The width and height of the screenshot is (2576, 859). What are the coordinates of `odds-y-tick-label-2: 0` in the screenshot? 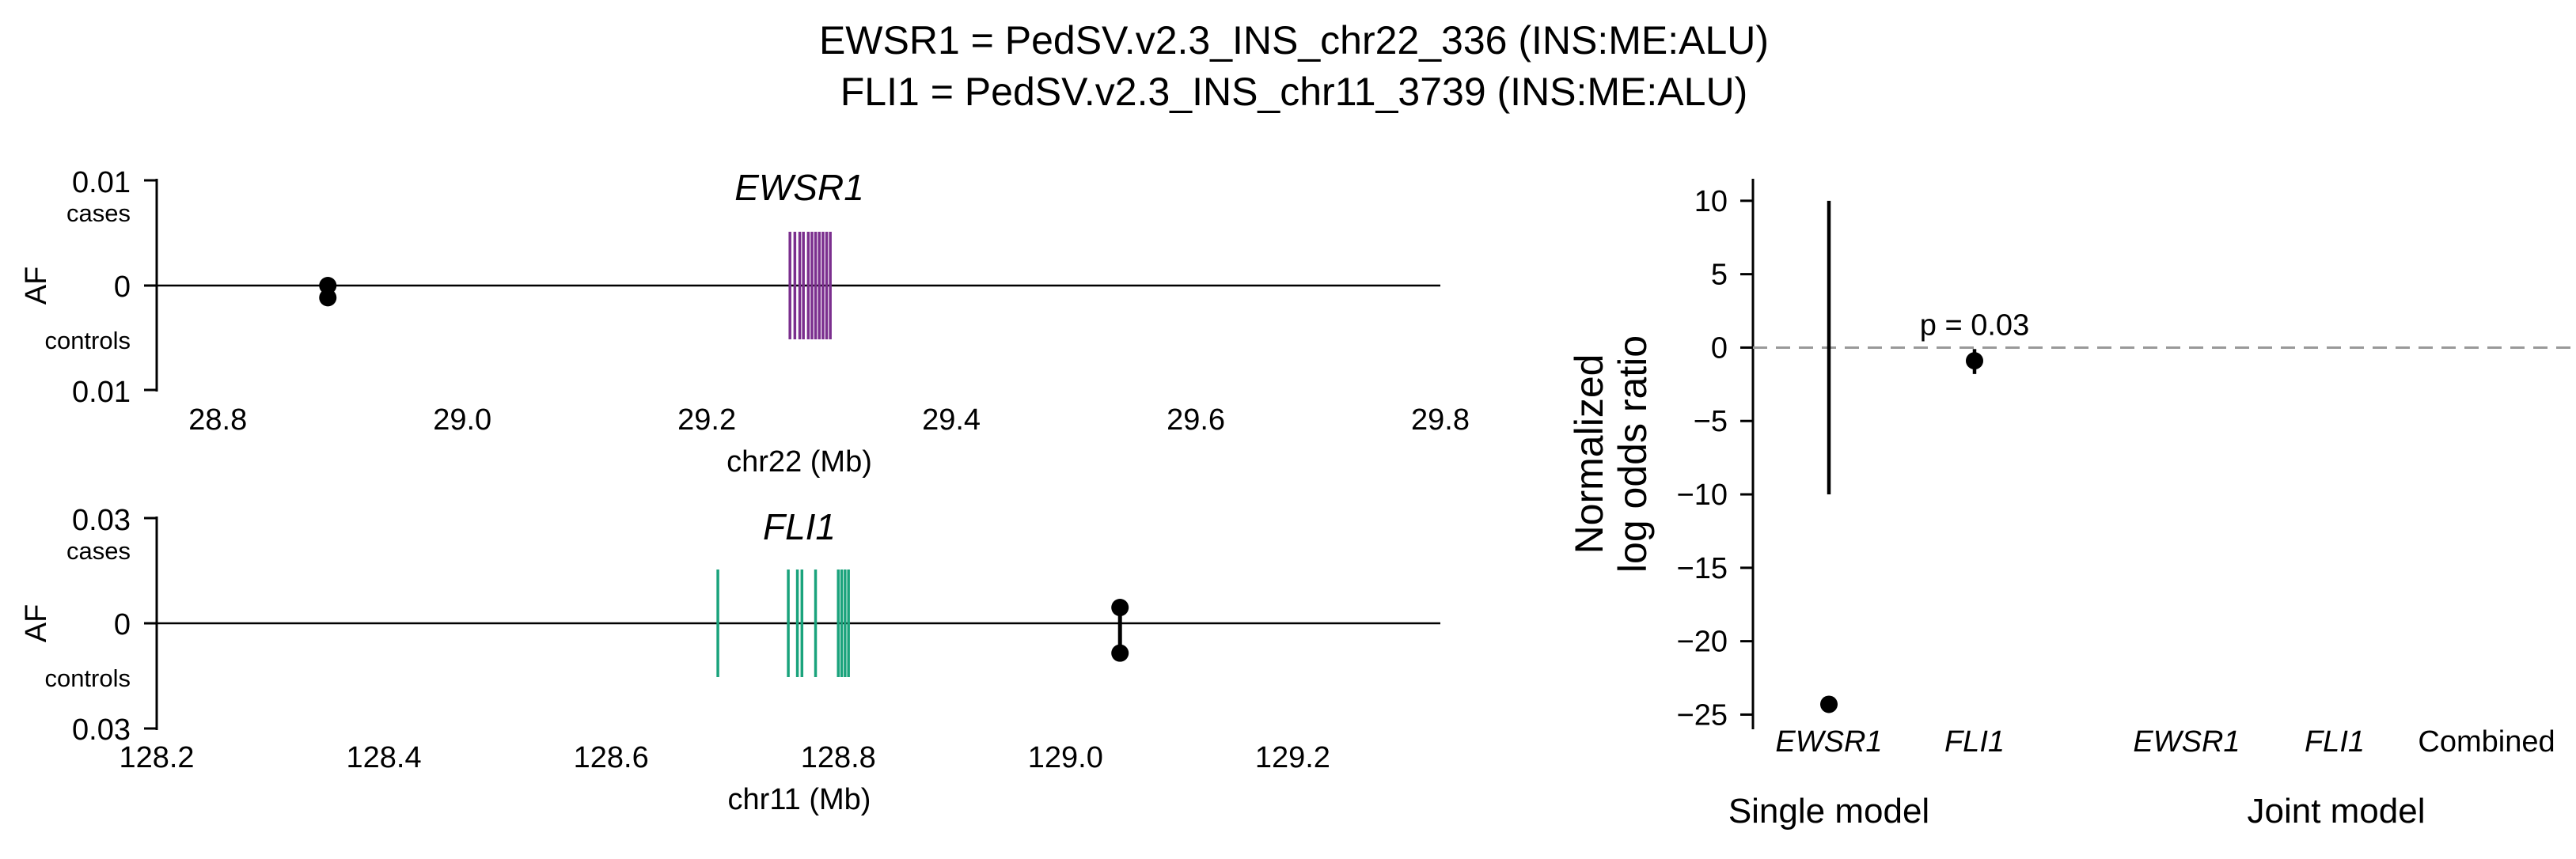 It's located at (1719, 348).